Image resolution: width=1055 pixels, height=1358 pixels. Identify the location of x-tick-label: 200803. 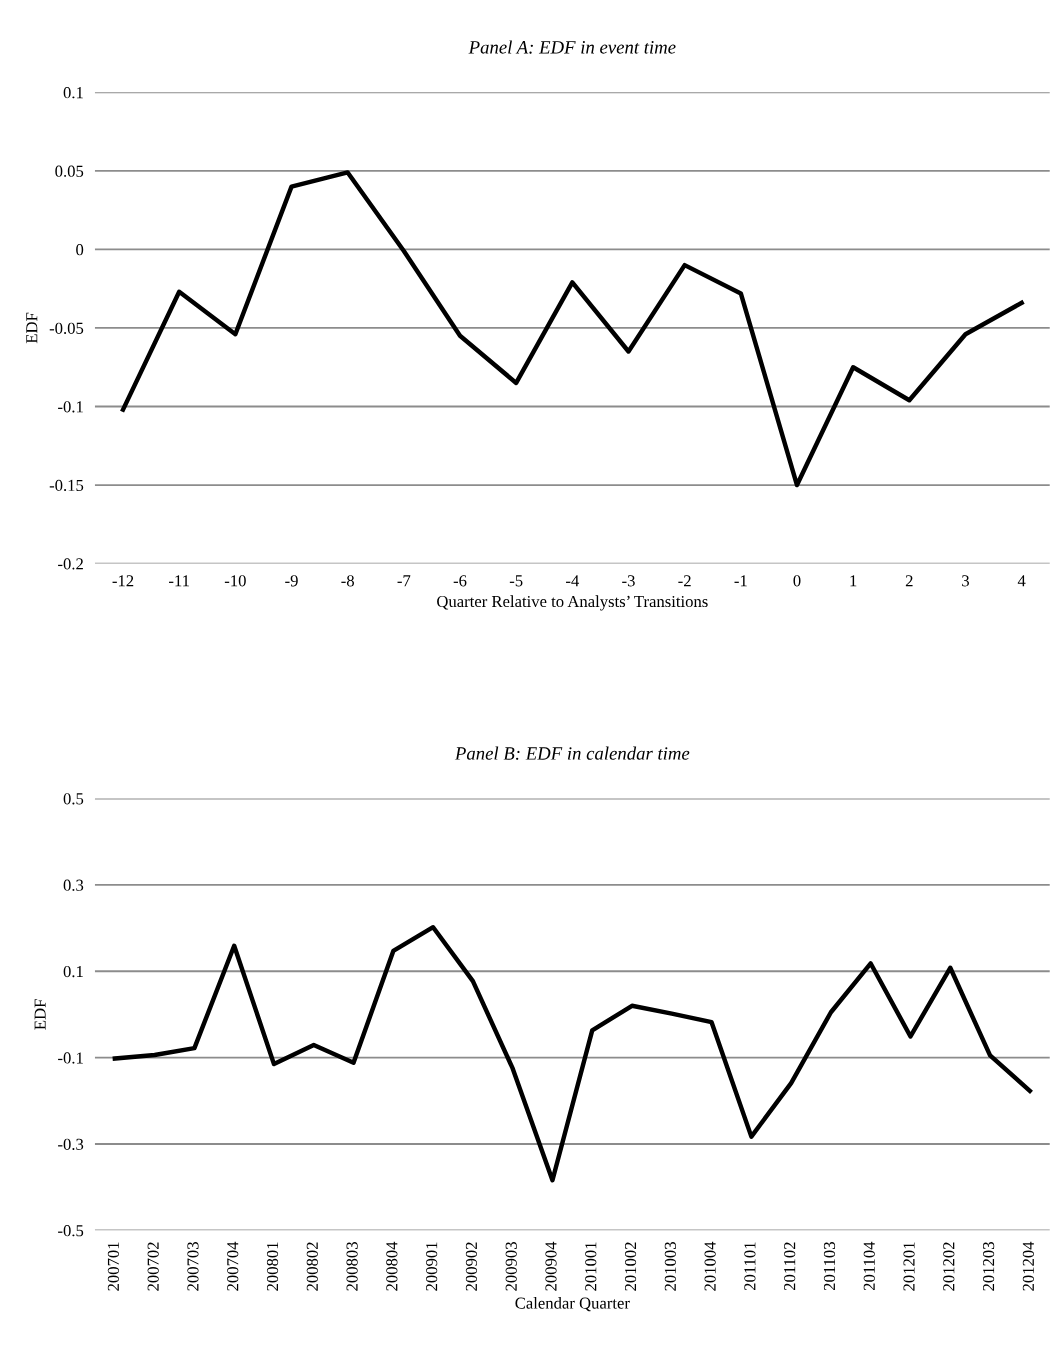
(352, 1266).